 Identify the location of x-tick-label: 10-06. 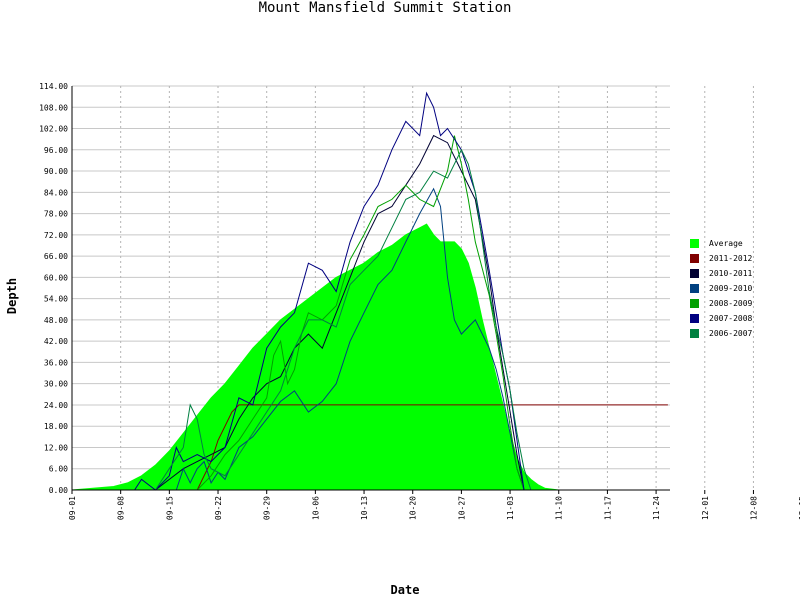
(315, 508).